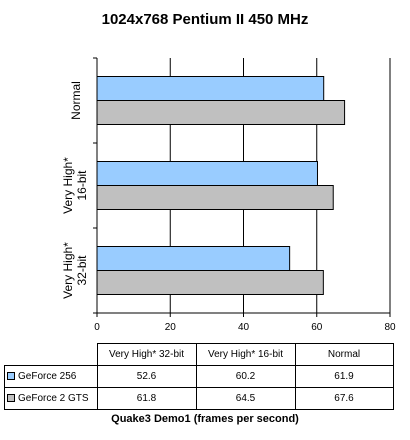 This screenshot has height=440, width=410. What do you see at coordinates (205, 419) in the screenshot?
I see `x-axis-title: Quake3 Demo1 (frames per second)` at bounding box center [205, 419].